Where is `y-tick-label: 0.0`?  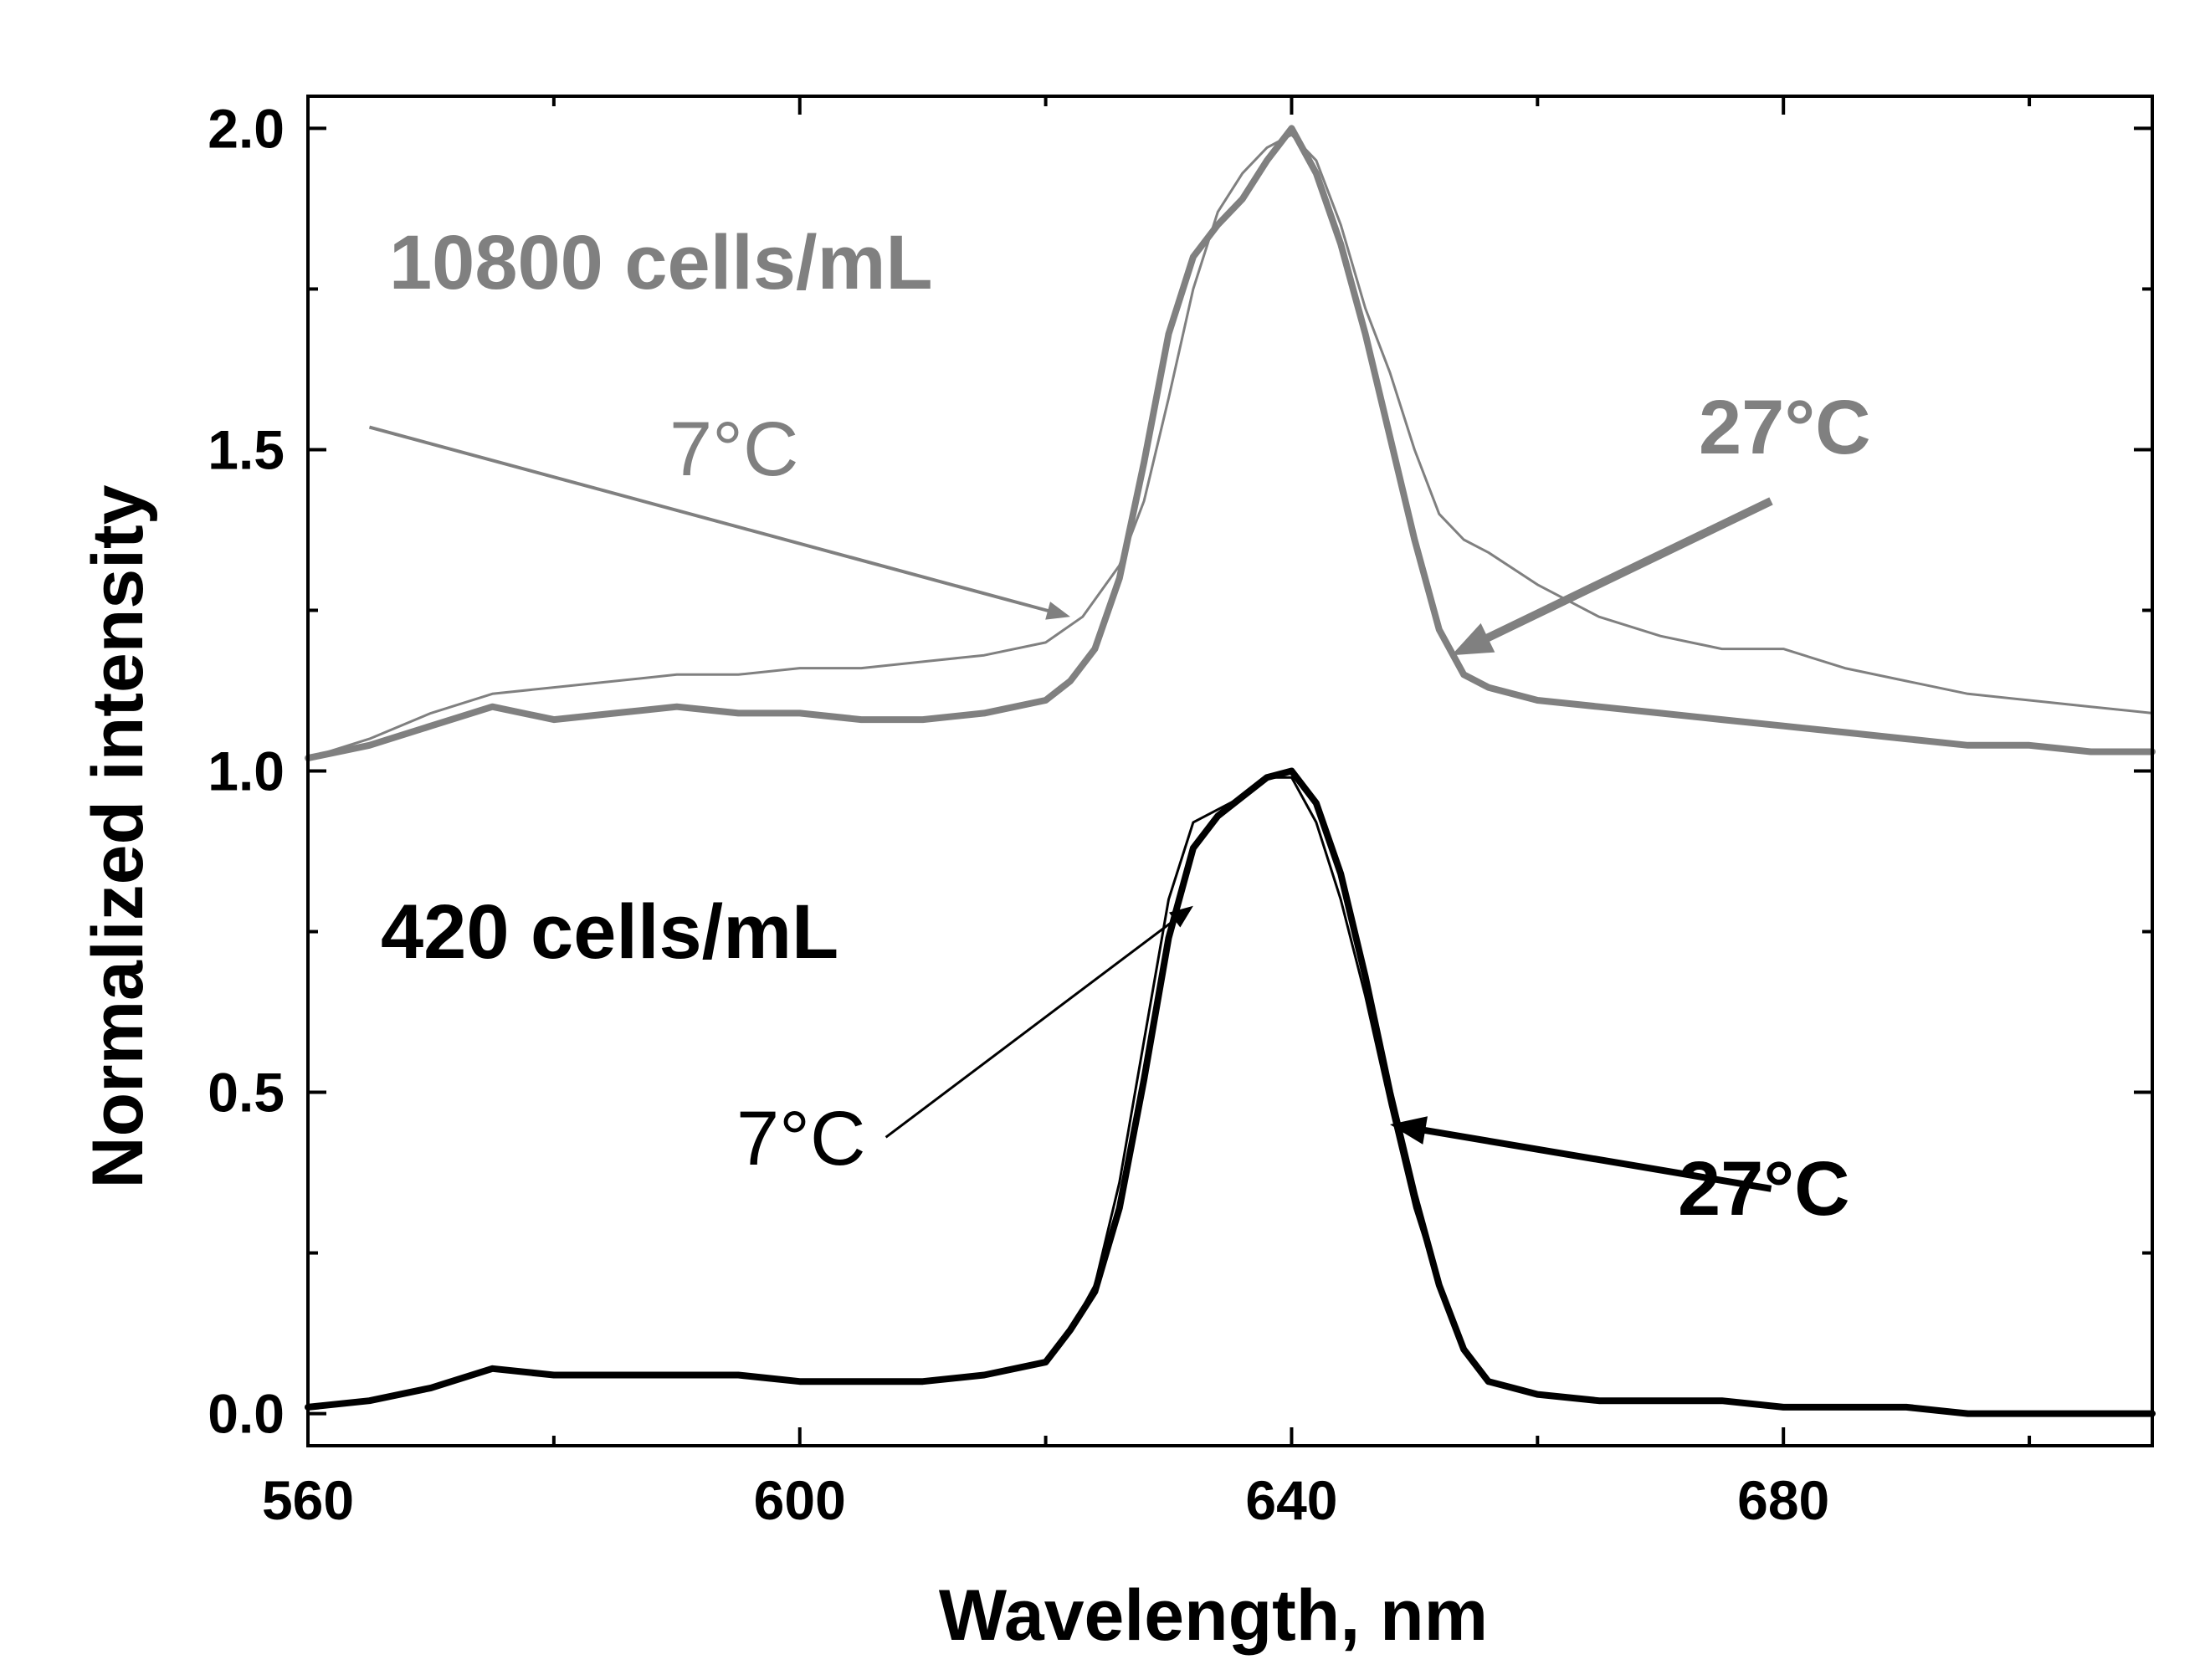
y-tick-label: 0.0 is located at coordinates (247, 1414).